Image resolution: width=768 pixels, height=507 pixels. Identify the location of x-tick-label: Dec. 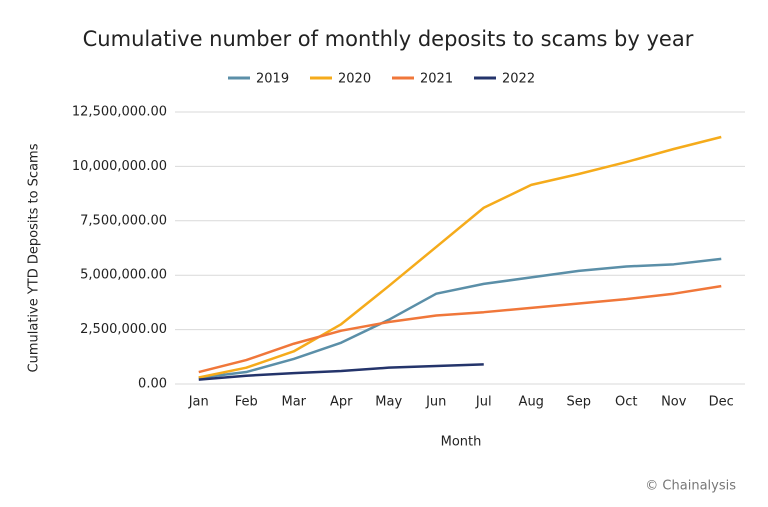
(721, 402).